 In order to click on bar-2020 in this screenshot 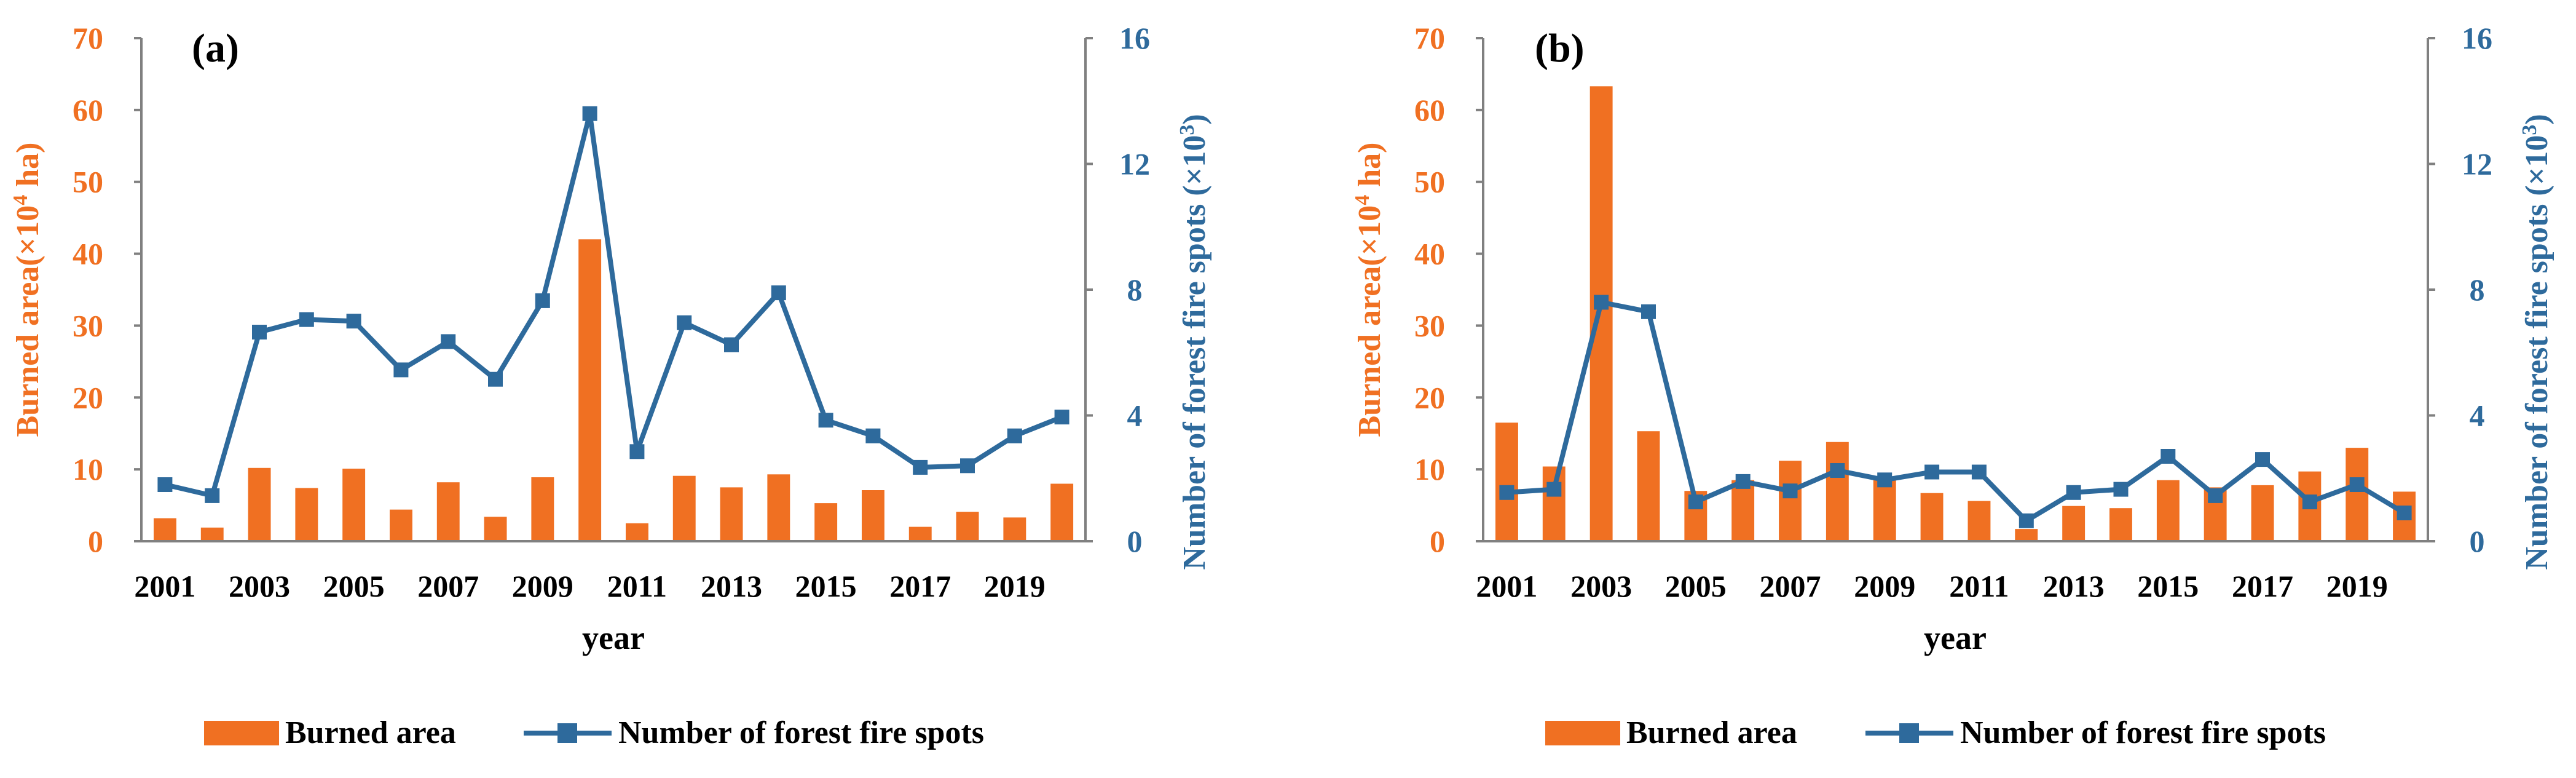, I will do `click(1062, 512)`.